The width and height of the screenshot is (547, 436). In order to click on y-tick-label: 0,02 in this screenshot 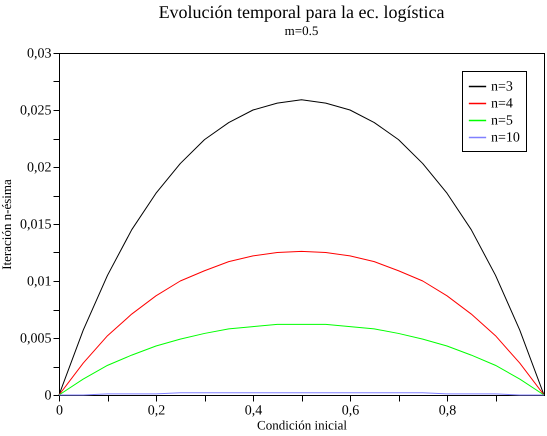, I will do `click(39, 168)`.